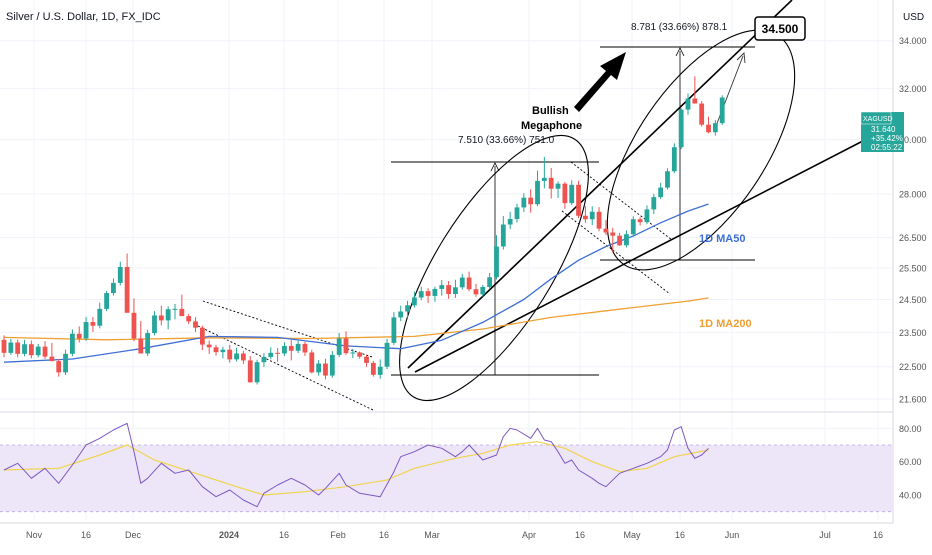  I want to click on flag-dotted-lower, so click(616, 252).